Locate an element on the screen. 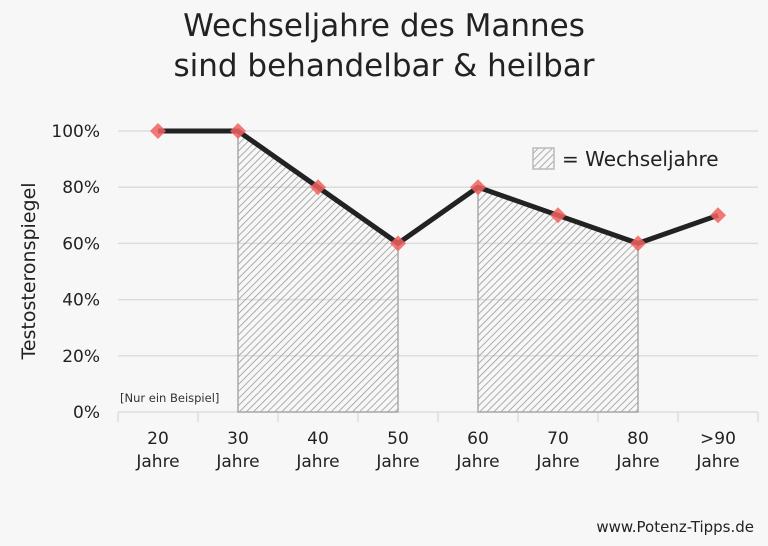  x-tick-label: 20 is located at coordinates (158, 439).